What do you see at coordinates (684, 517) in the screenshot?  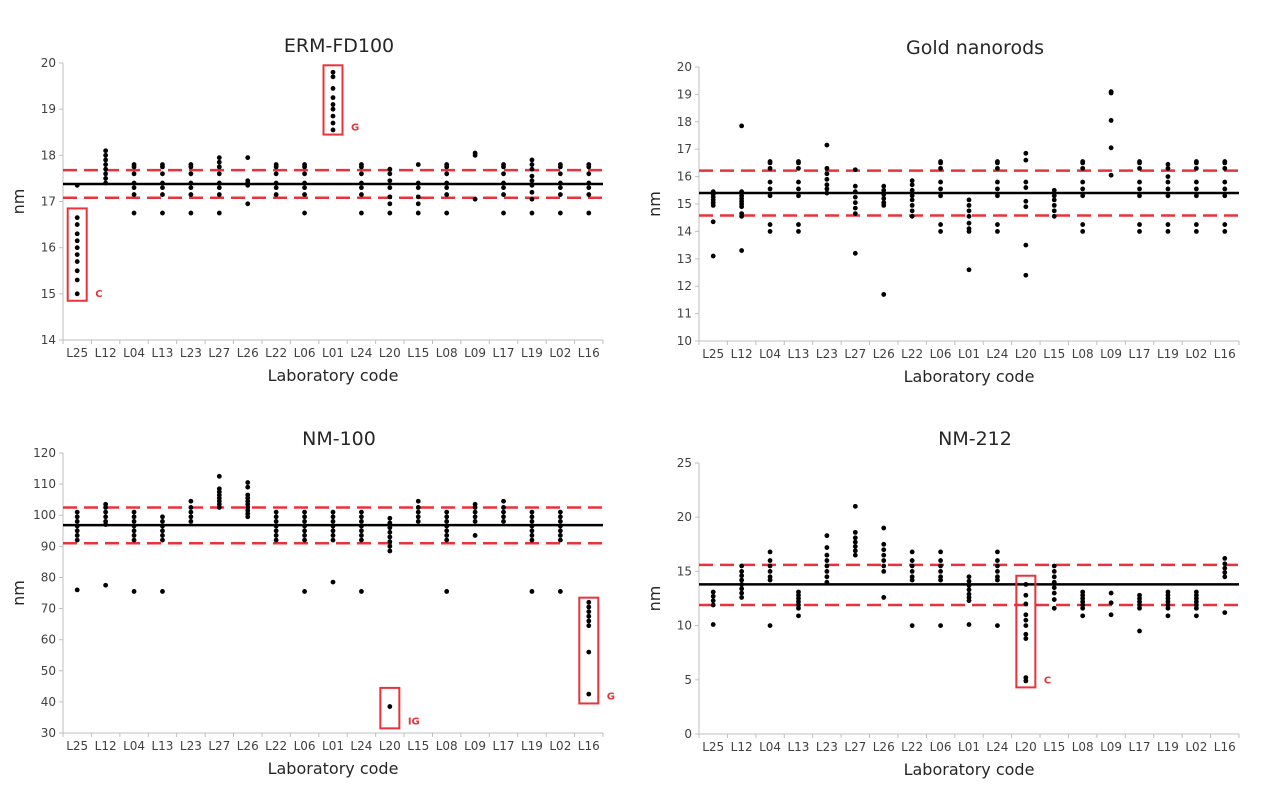 I see `y-tick-label: 20` at bounding box center [684, 517].